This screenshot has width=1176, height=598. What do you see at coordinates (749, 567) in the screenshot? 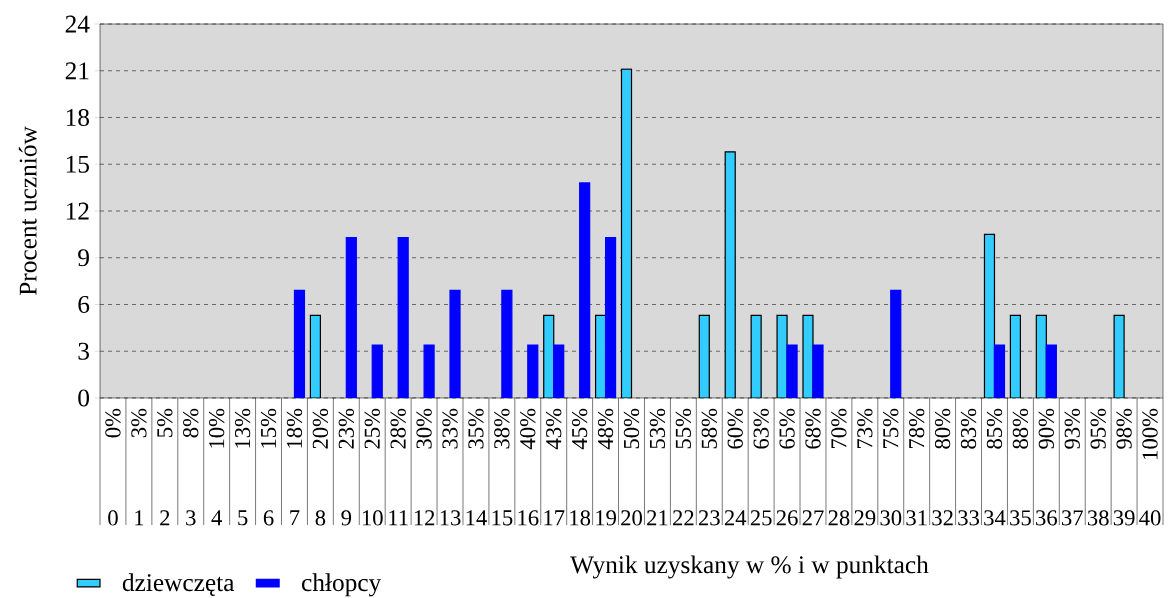
I see `x-axis-title: Wynik uzyskany w % i w punktach` at bounding box center [749, 567].